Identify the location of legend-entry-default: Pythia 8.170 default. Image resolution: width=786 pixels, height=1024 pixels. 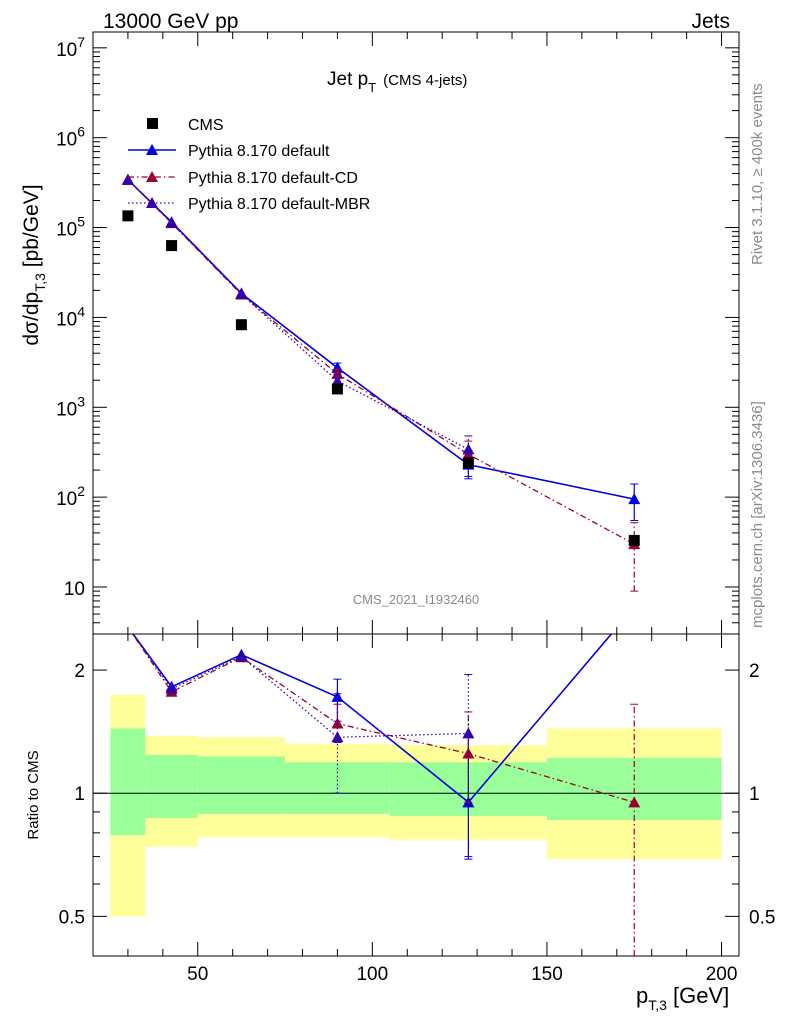
(229, 151).